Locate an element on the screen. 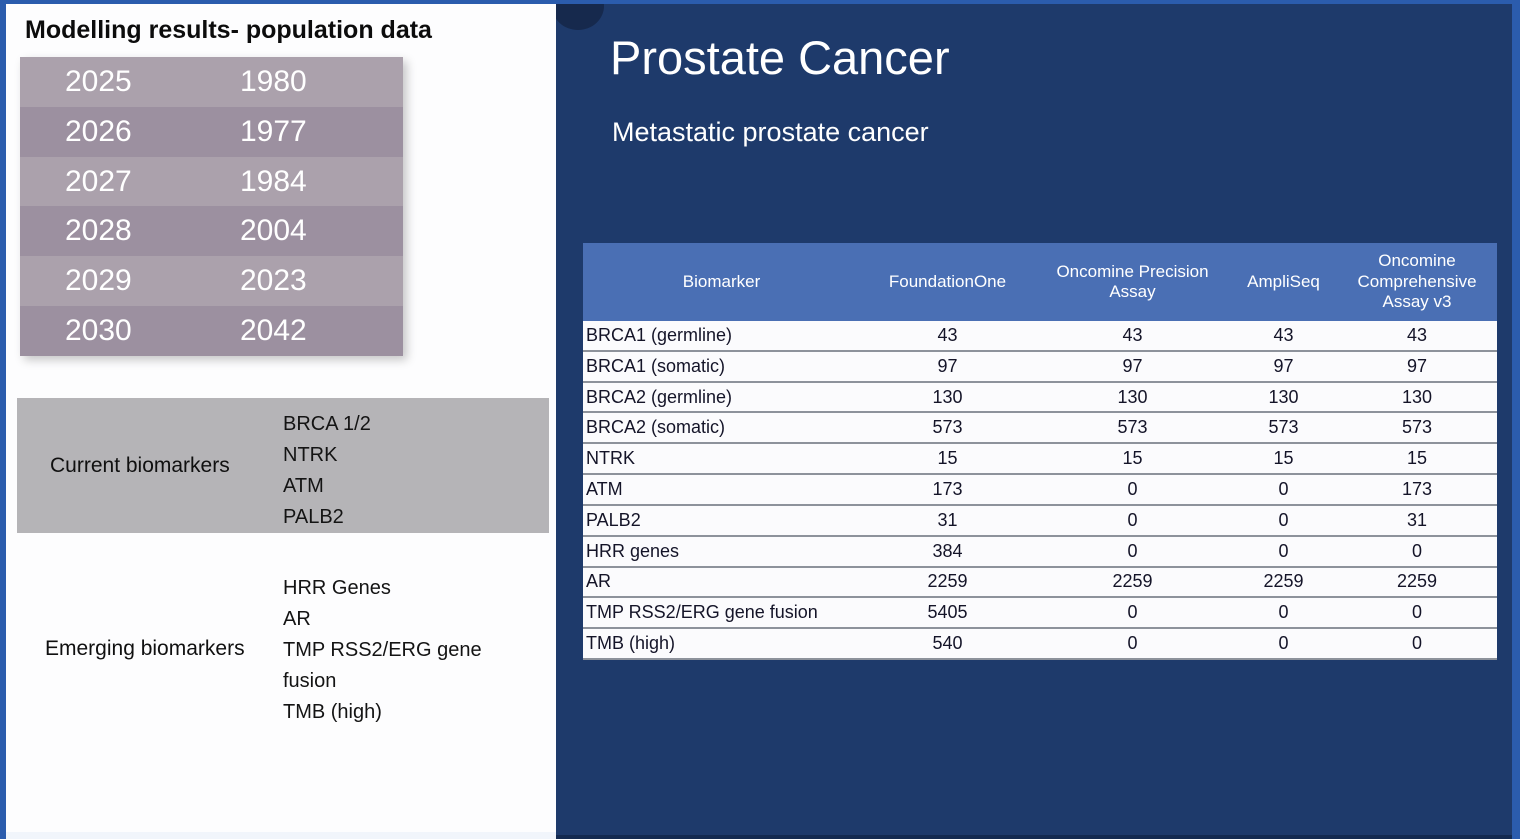 The height and width of the screenshot is (839, 1520). header-cell-foundationone: FoundationOne is located at coordinates (947, 281).